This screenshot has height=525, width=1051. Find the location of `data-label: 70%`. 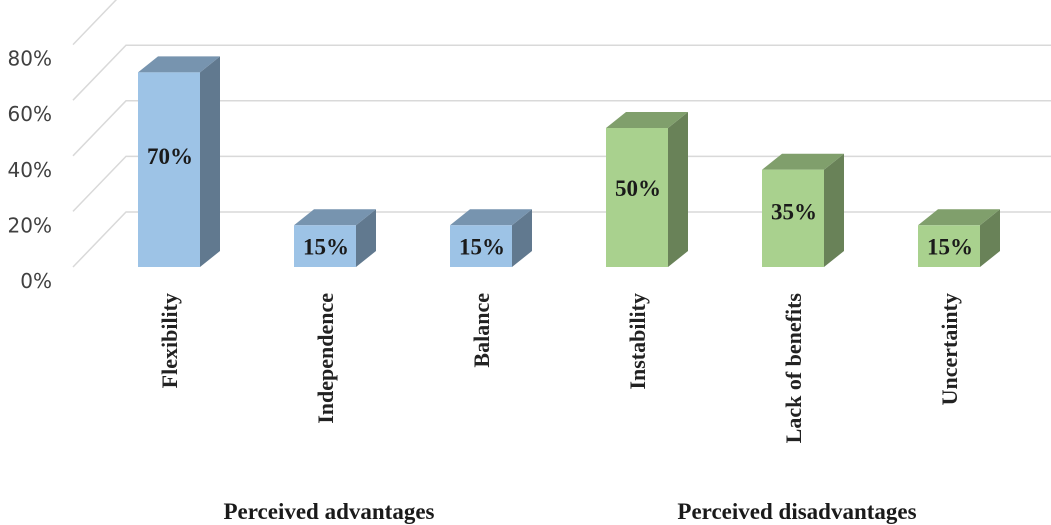

data-label: 70% is located at coordinates (170, 156).